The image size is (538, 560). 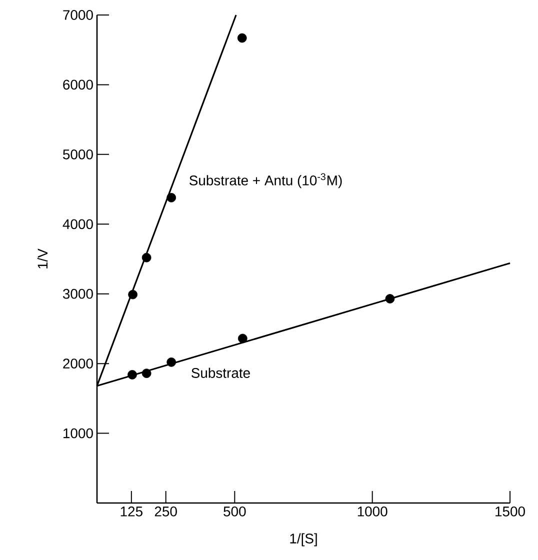 What do you see at coordinates (77, 224) in the screenshot?
I see `y-tick-label: 4000` at bounding box center [77, 224].